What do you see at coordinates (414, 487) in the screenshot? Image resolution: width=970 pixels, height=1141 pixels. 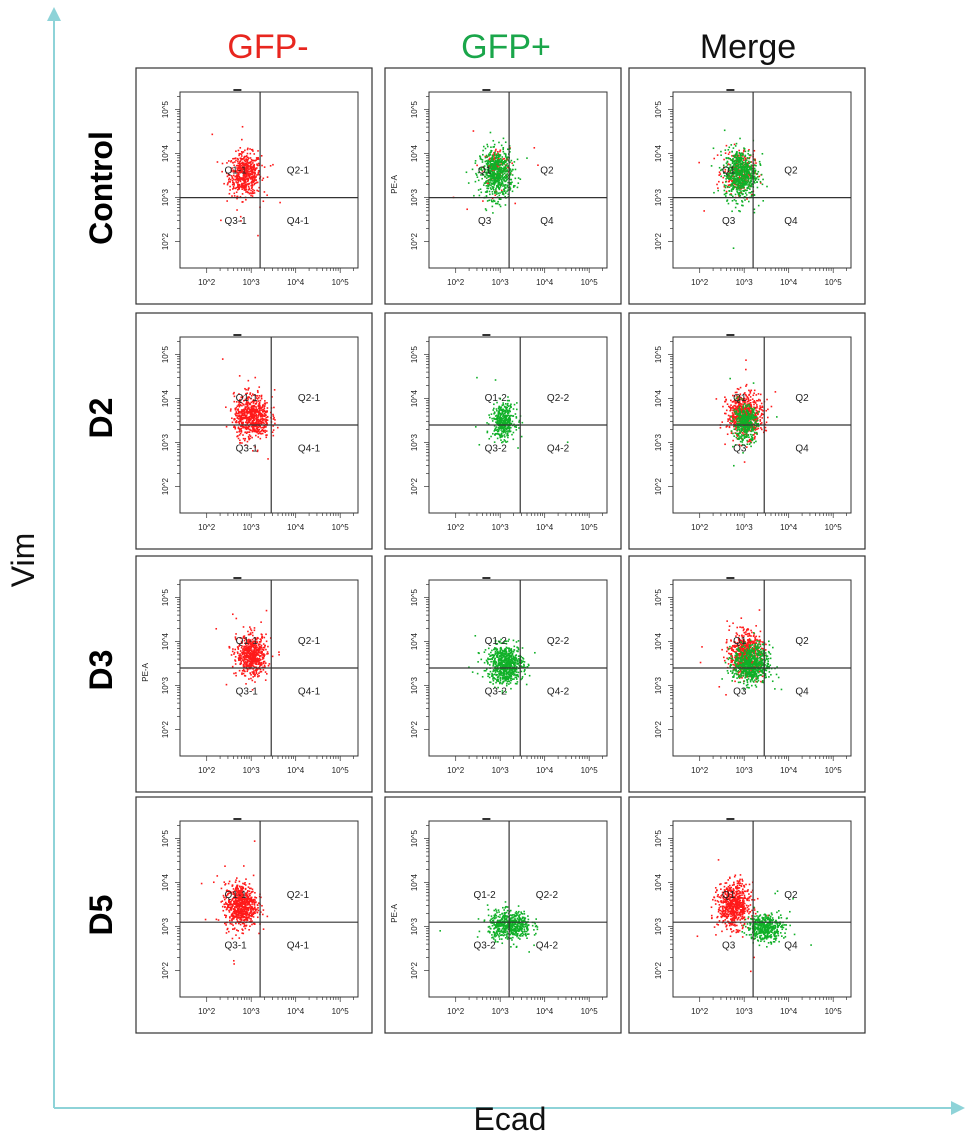 I see `y-tick-label: 10^2` at bounding box center [414, 487].